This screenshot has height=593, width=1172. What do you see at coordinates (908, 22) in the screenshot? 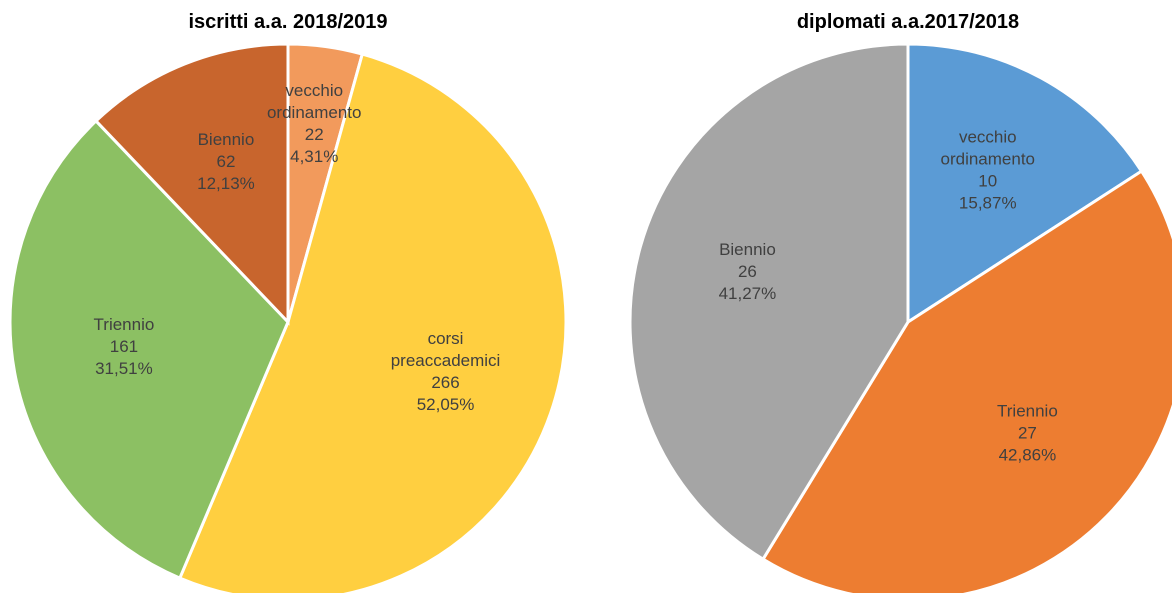
I see `chart-title: diplomati a.a.2017/2018` at bounding box center [908, 22].